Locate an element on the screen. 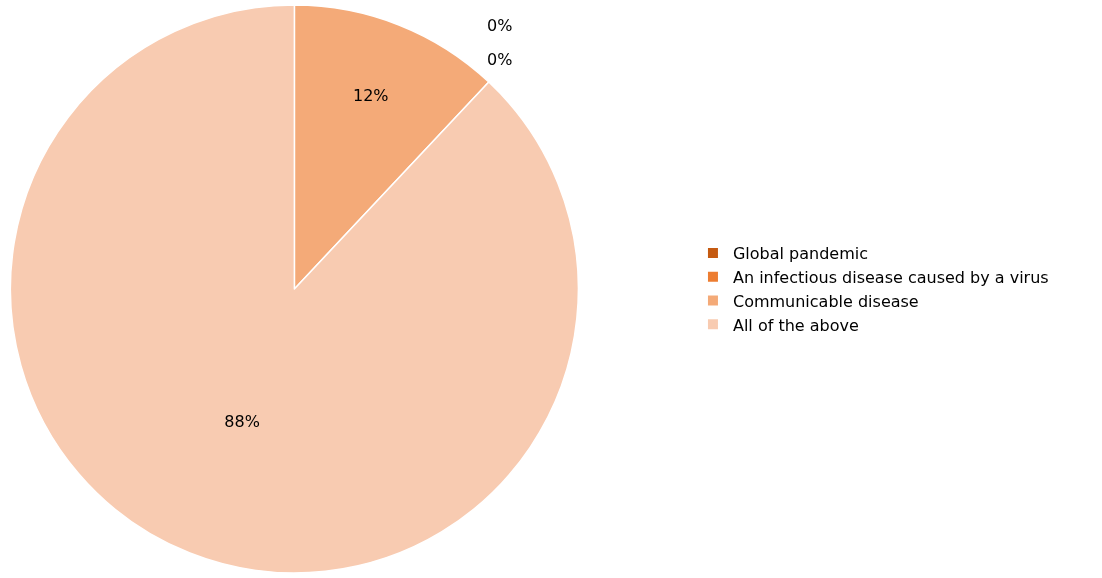 Image resolution: width=1102 pixels, height=578 pixels. legend-label: Communicable disease is located at coordinates (825, 301).